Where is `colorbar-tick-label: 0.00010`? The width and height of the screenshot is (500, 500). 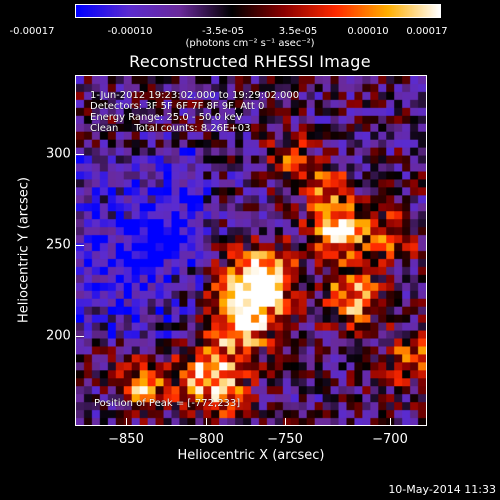 colorbar-tick-label: 0.00010 is located at coordinates (368, 31).